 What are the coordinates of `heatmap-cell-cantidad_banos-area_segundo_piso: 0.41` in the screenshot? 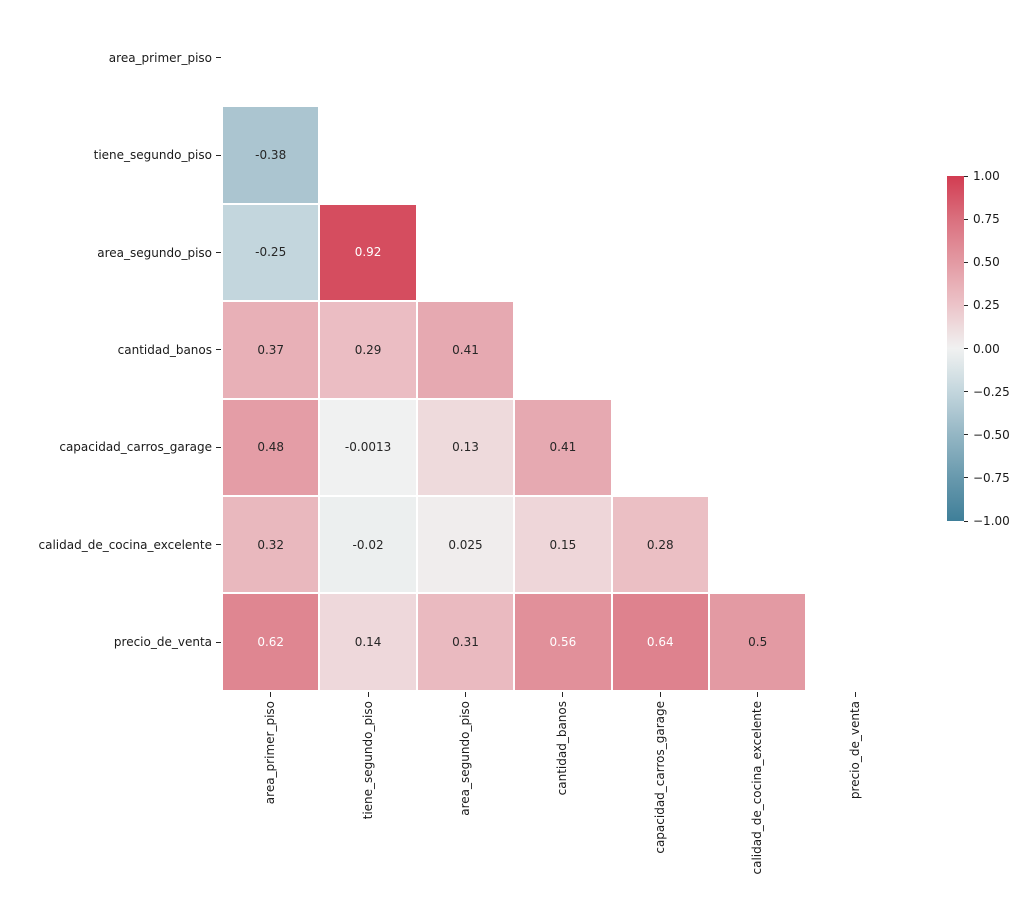 It's located at (465, 350).